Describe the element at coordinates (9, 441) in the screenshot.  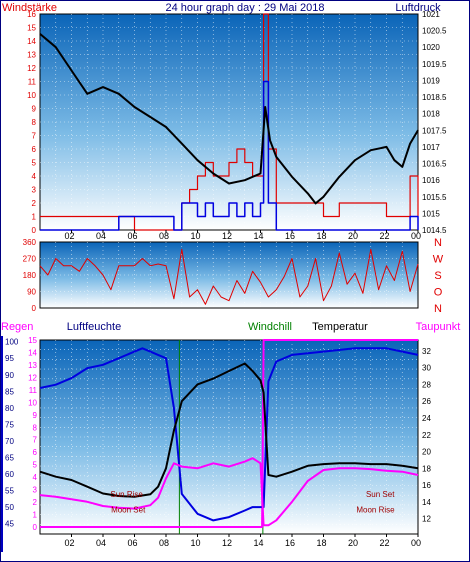
I see `humidity-tick-label: 70` at that location.